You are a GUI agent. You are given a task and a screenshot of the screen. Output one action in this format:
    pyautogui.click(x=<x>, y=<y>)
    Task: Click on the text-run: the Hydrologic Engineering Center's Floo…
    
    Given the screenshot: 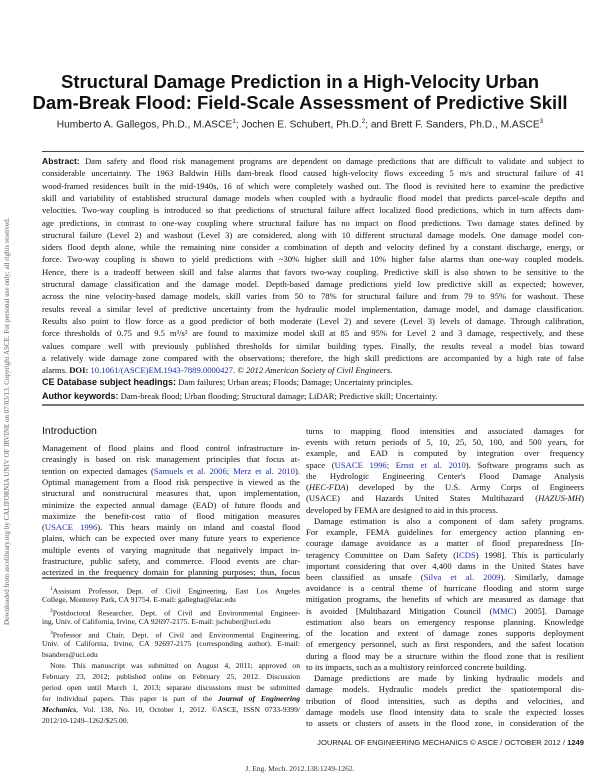 What is the action you would take?
    pyautogui.click(x=445, y=475)
    